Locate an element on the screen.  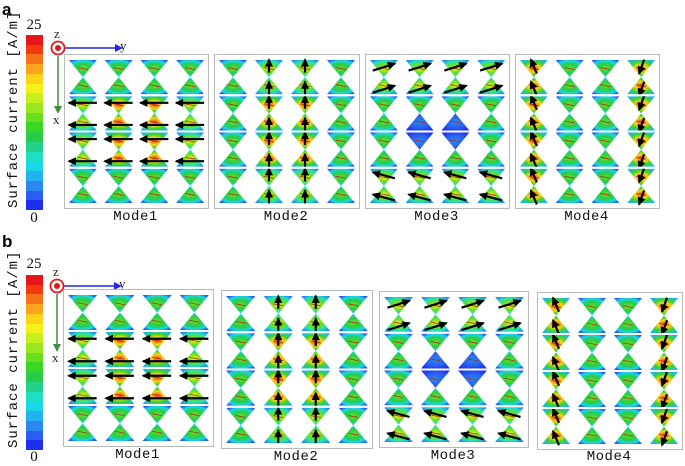
axis-b-z-label: z is located at coordinates (56, 271).